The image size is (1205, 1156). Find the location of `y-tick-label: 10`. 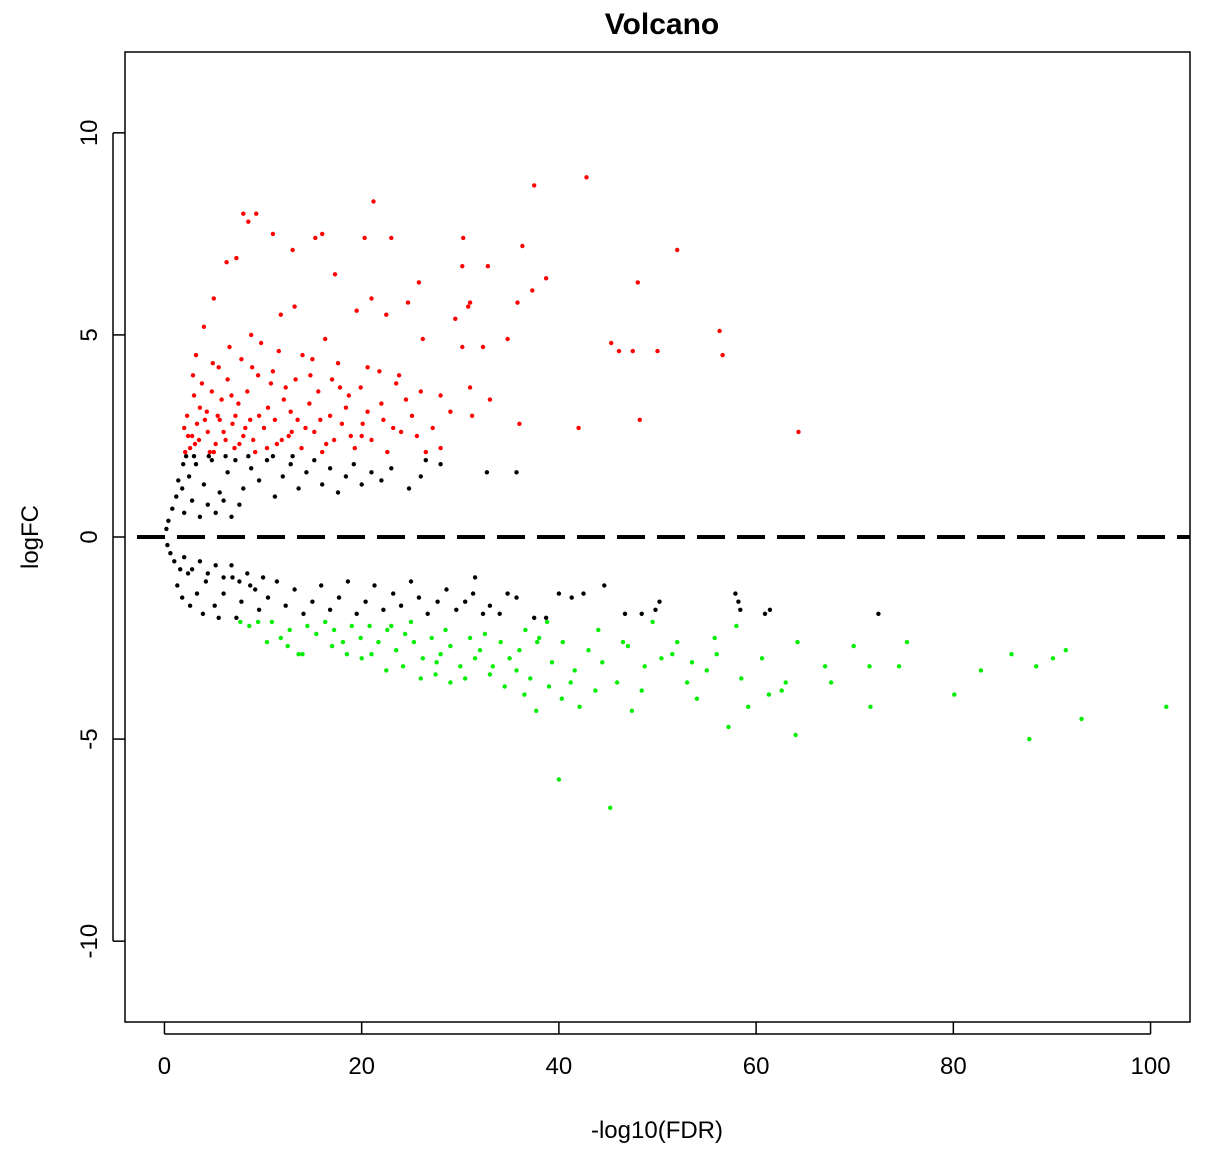

y-tick-label: 10 is located at coordinates (89, 132).